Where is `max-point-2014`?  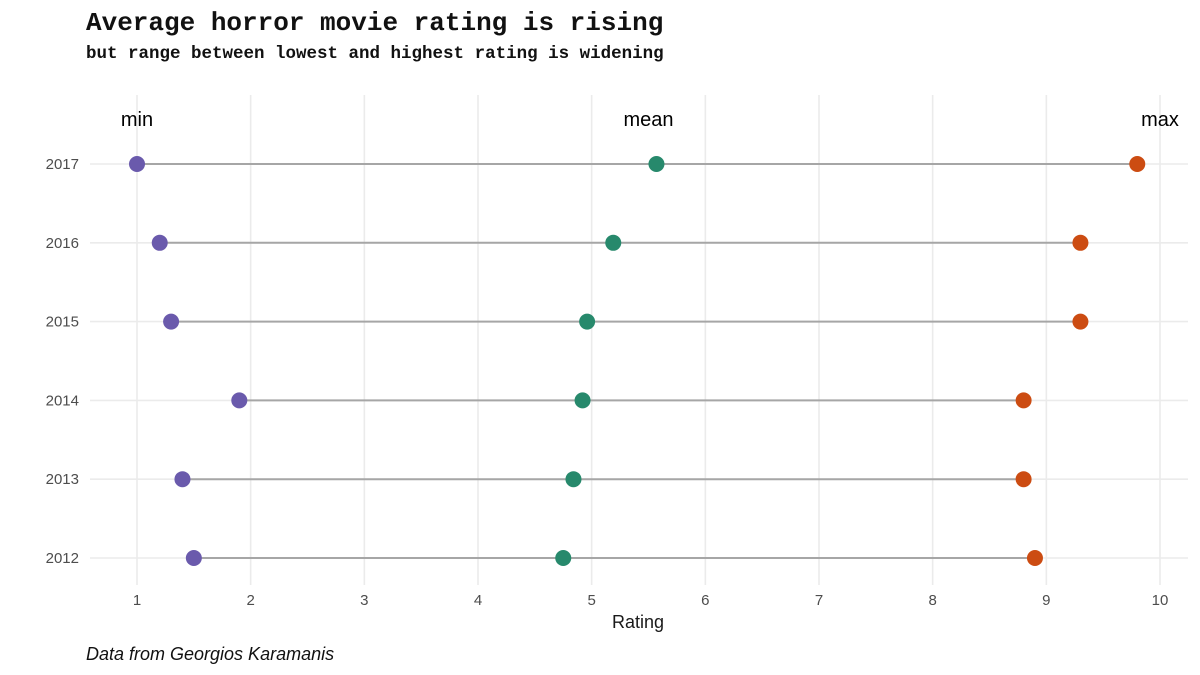 max-point-2014 is located at coordinates (1023, 400).